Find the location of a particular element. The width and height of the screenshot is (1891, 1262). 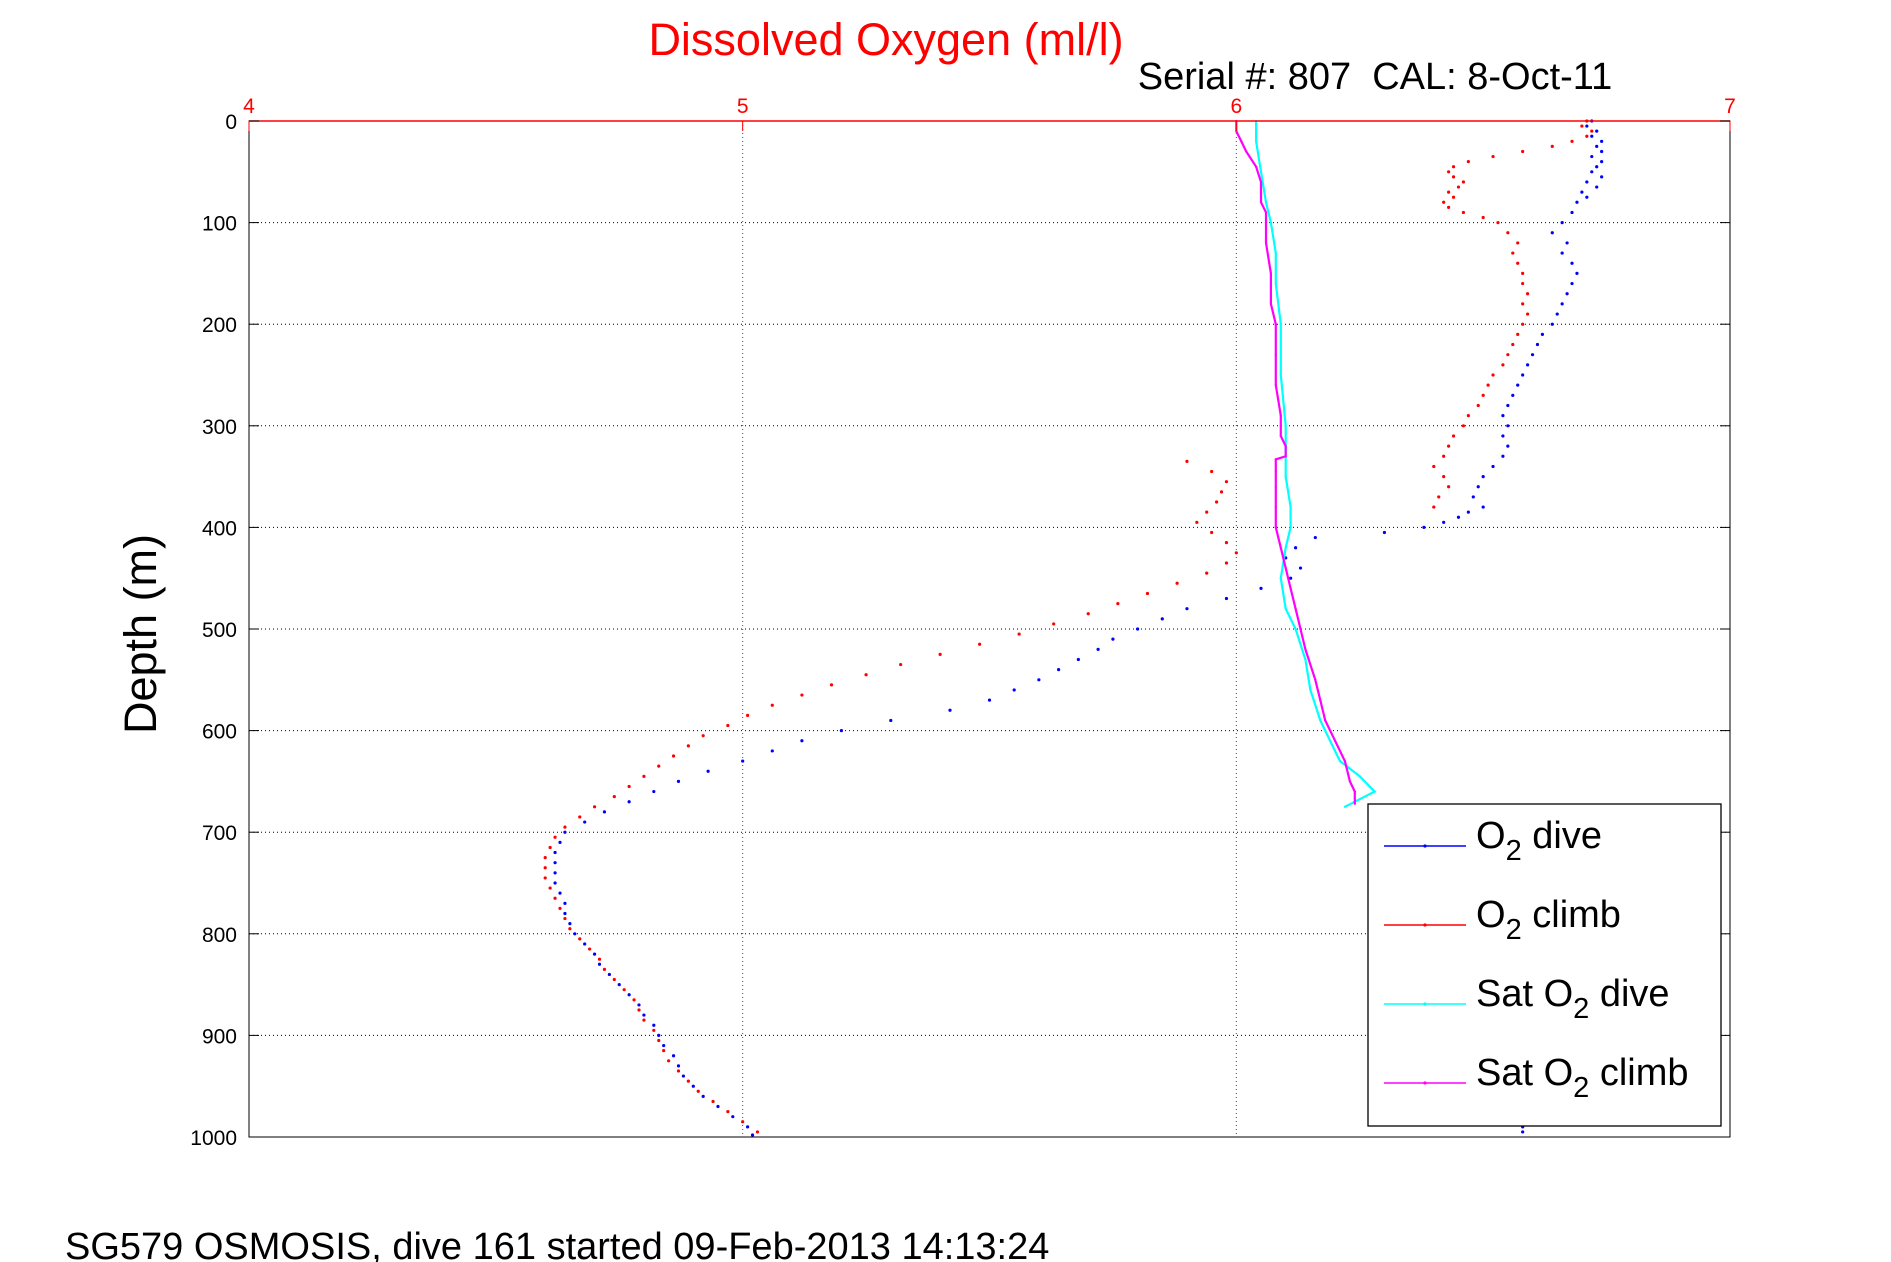

sat_dive-line is located at coordinates (1316, 464).